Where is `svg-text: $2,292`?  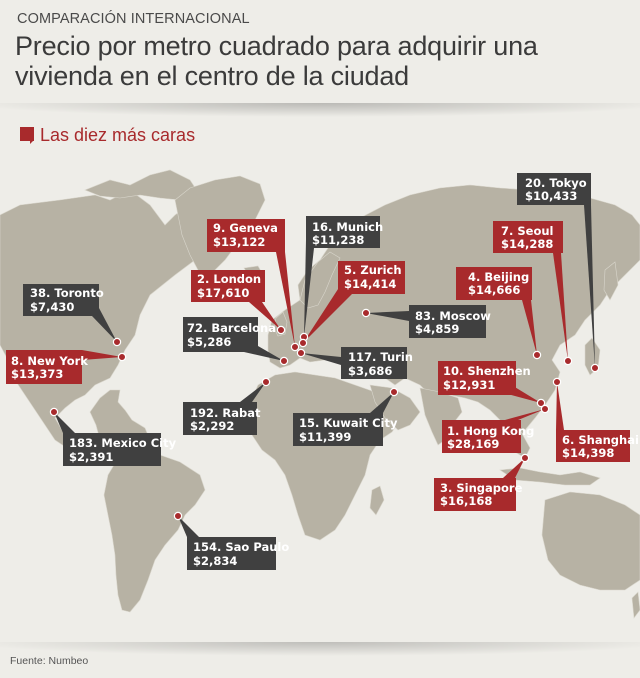 svg-text: $2,292 is located at coordinates (212, 426).